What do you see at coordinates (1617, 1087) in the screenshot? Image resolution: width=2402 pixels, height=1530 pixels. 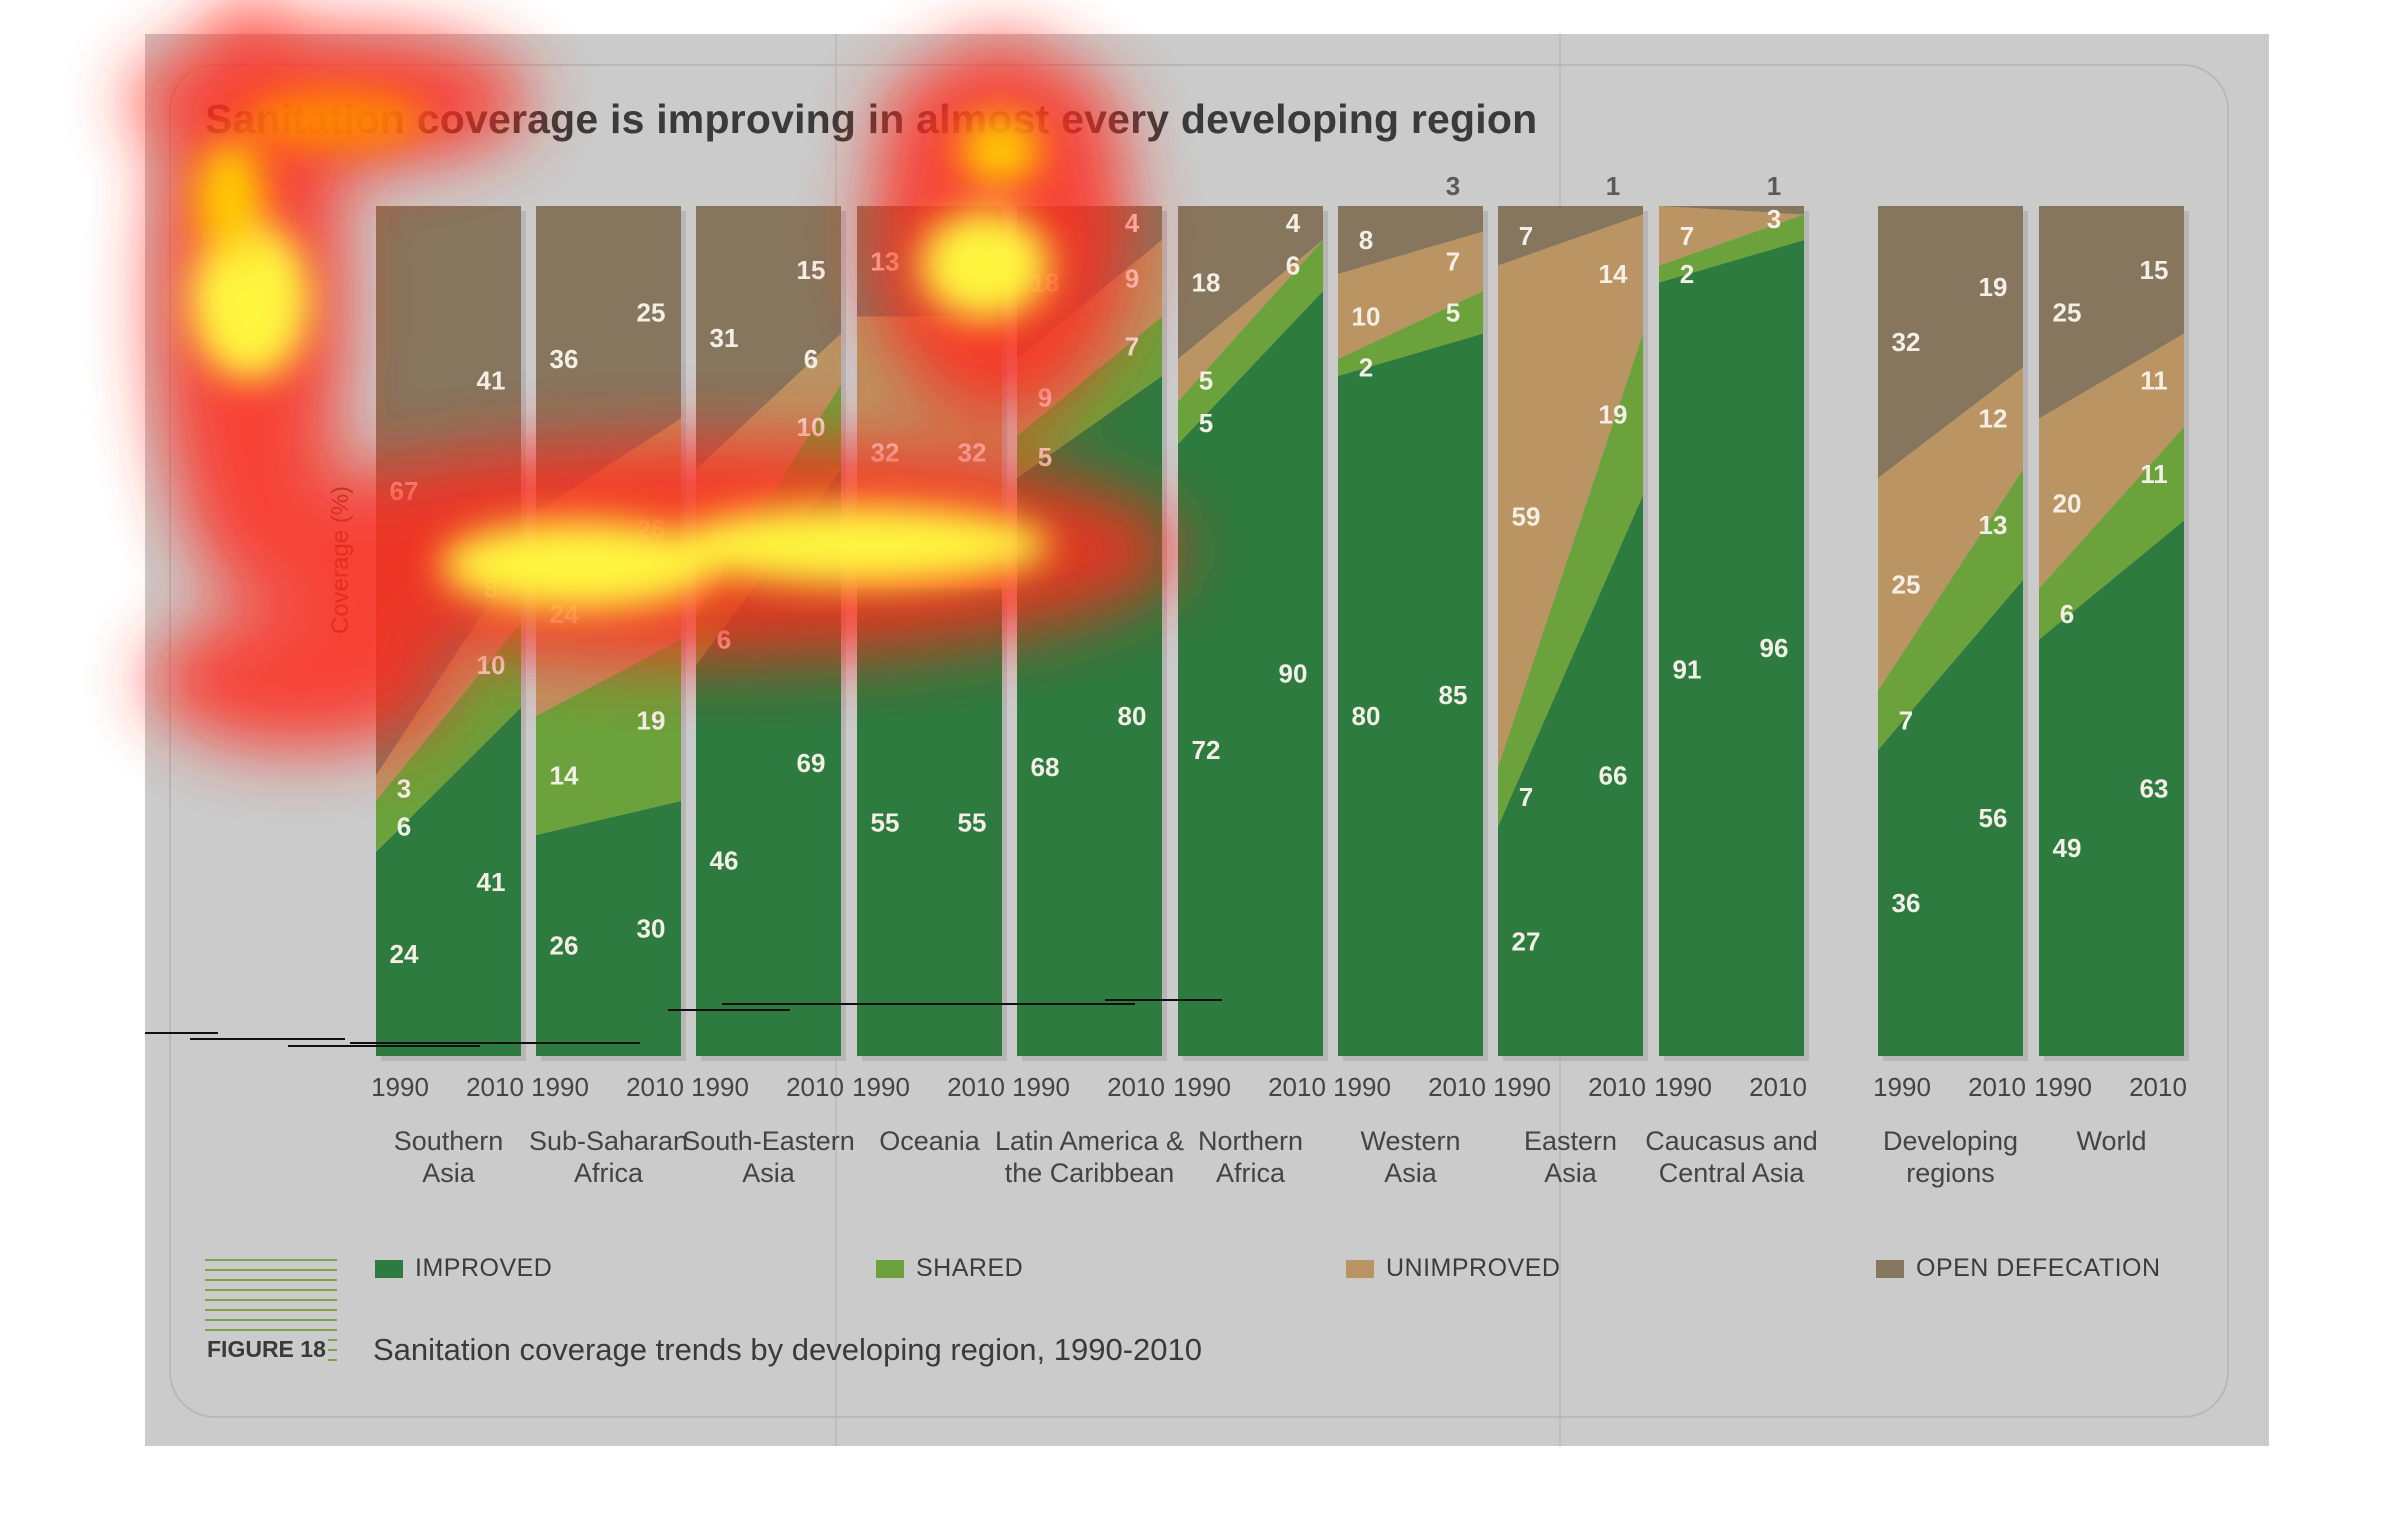 I see `x-tick-2010-7: 2010` at bounding box center [1617, 1087].